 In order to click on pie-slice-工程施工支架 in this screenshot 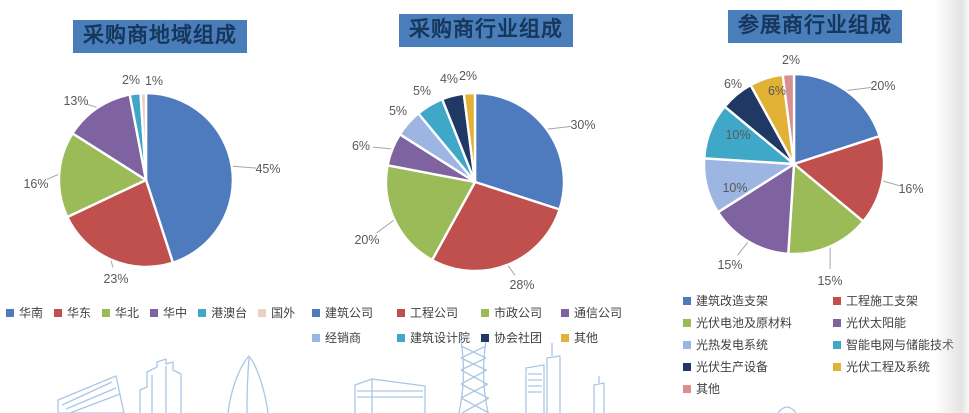, I will do `click(839, 179)`.